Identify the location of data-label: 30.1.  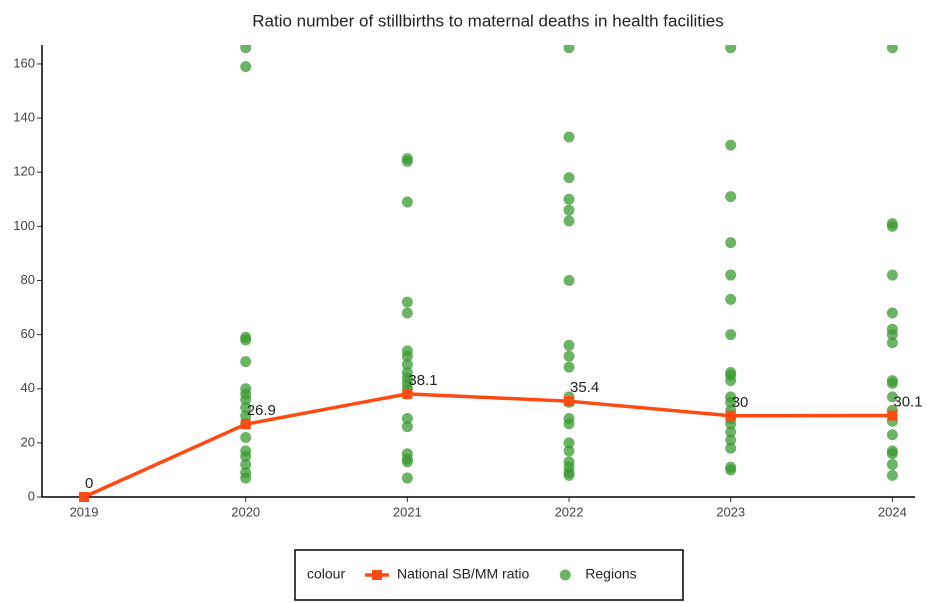
(907, 402).